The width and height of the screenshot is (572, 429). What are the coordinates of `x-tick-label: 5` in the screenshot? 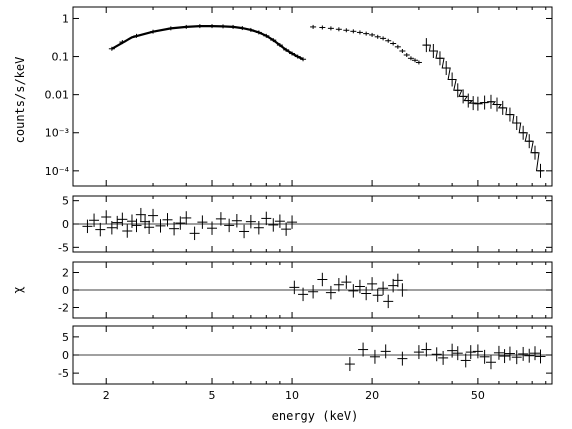 It's located at (212, 395).